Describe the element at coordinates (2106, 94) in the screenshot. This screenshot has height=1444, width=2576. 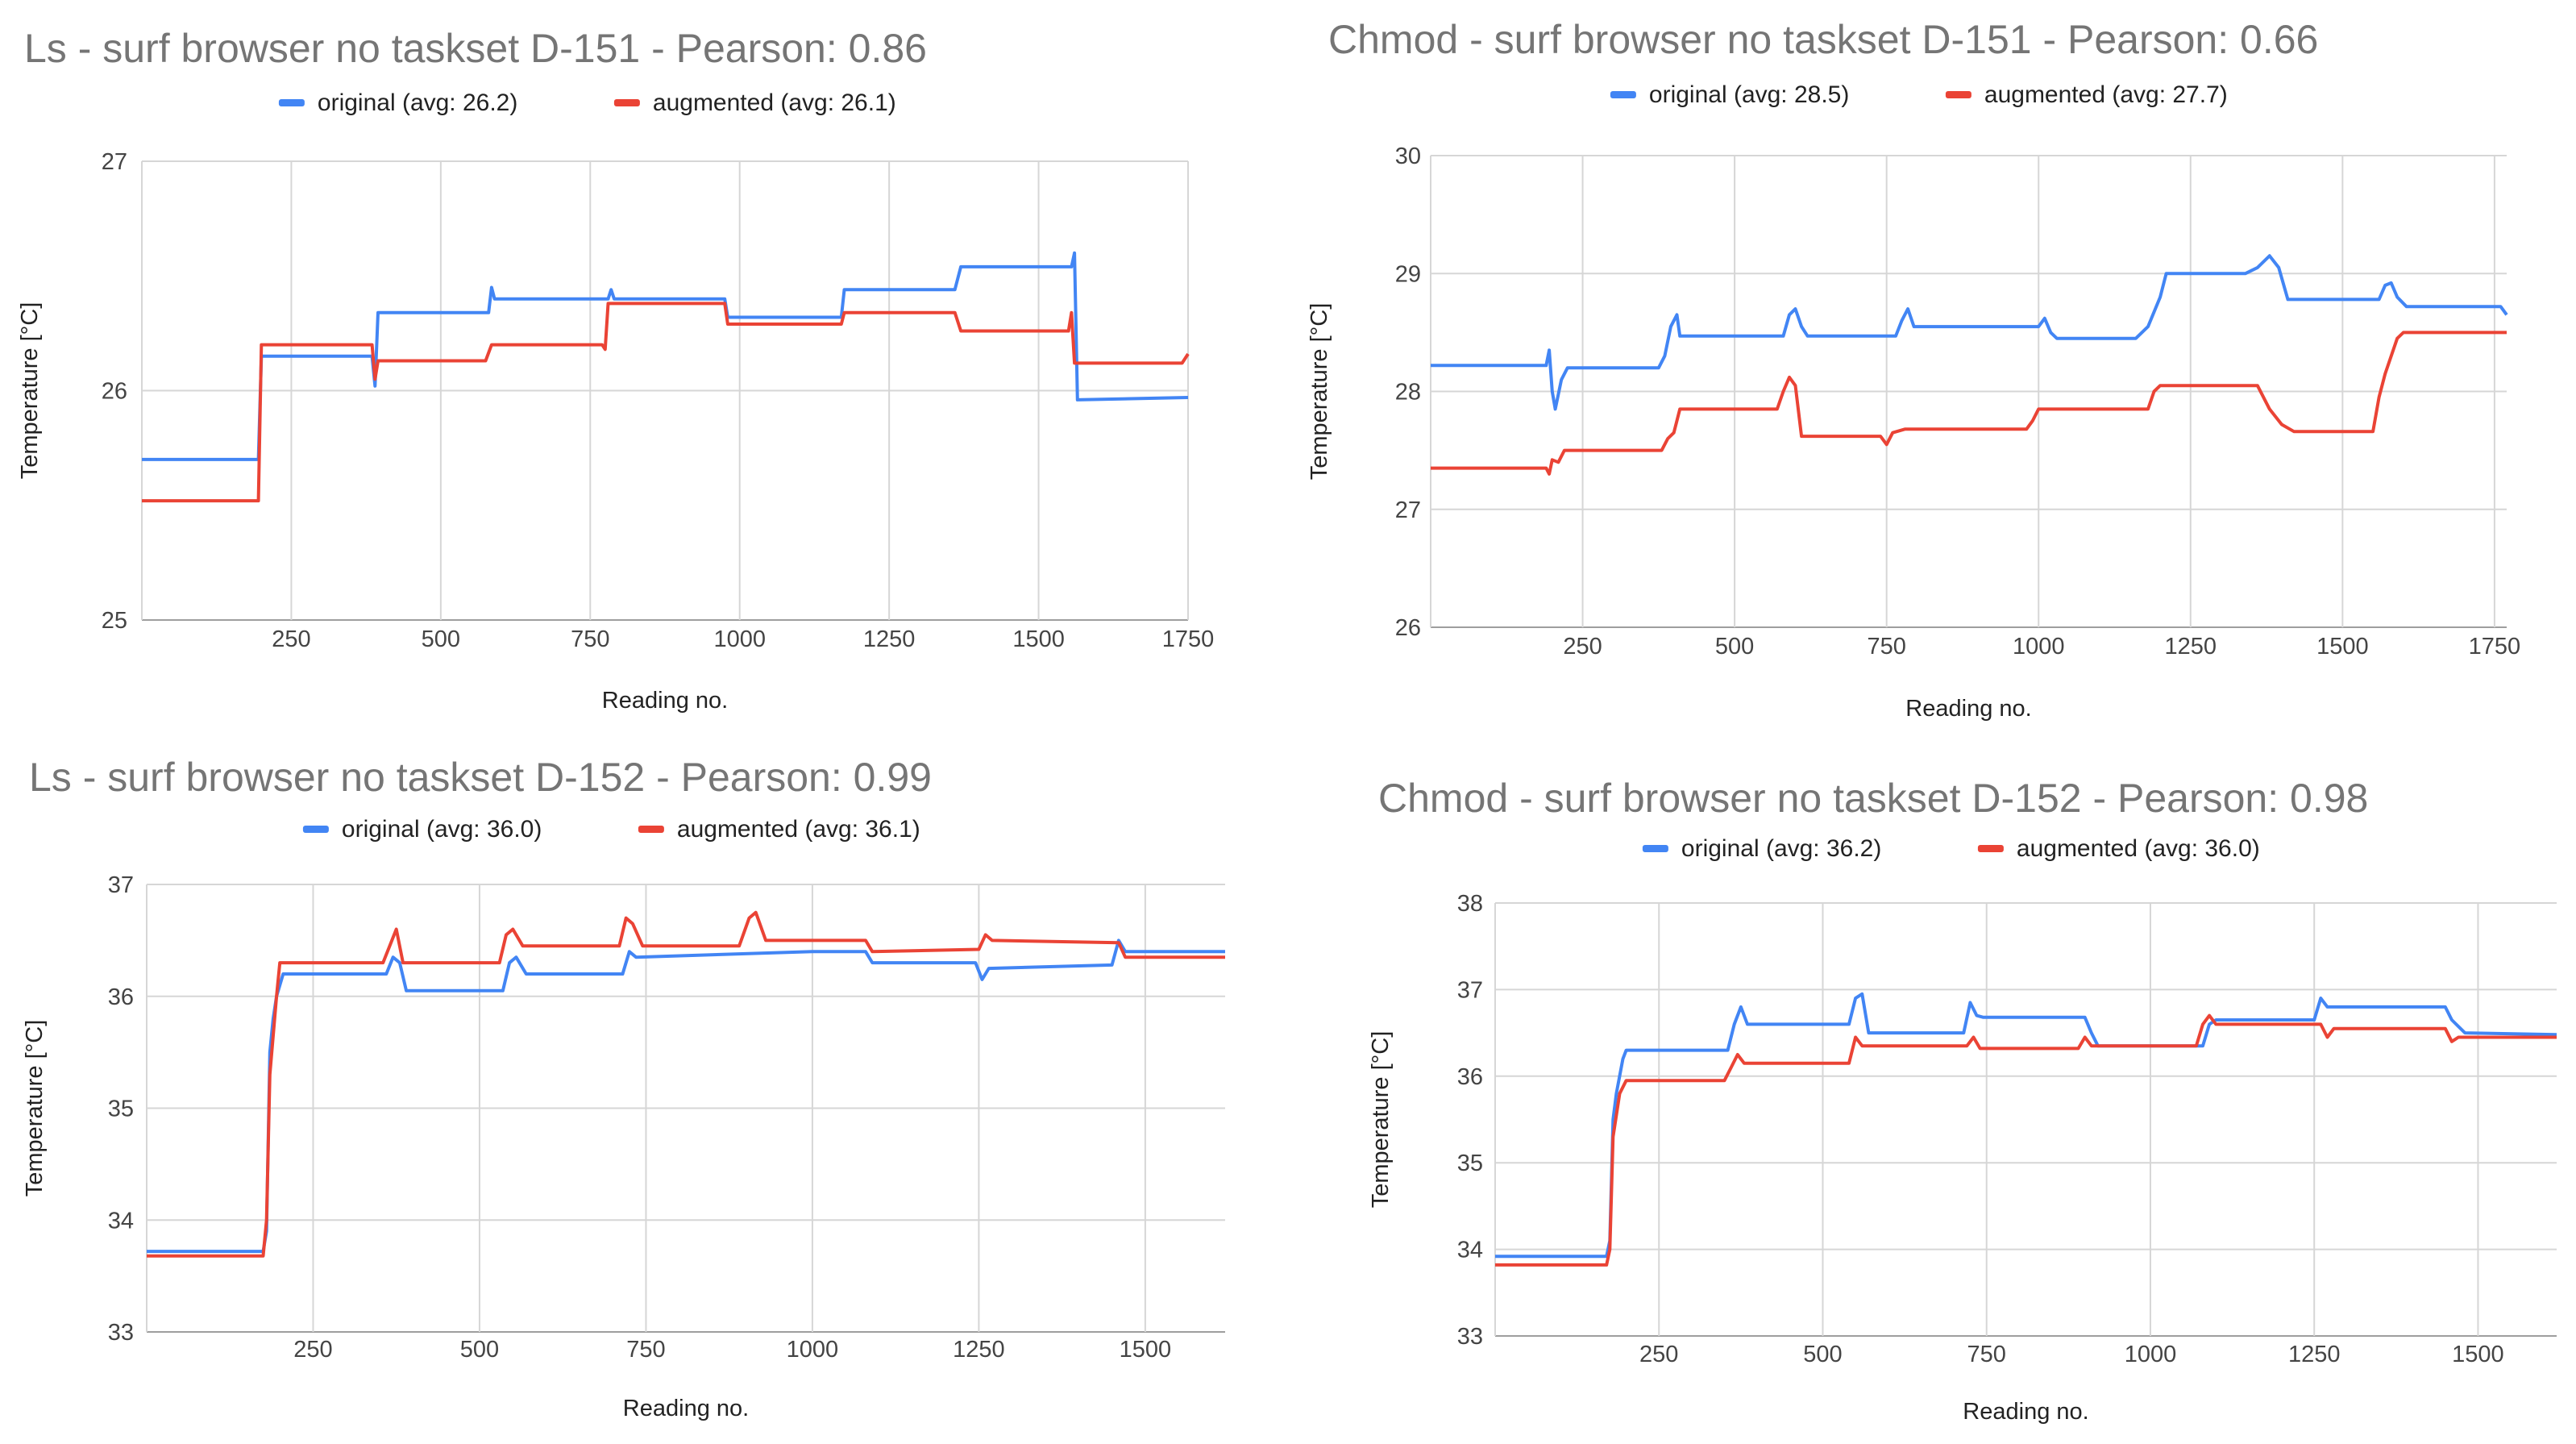
I see `legend-label: augmented (avg: 27.7)` at that location.